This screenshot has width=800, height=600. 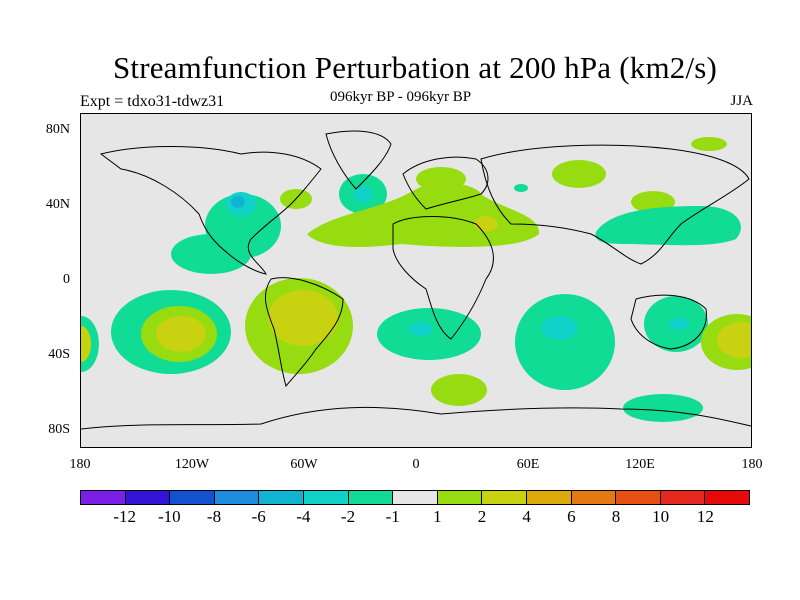 I want to click on colorbar-label: -2, so click(x=348, y=516).